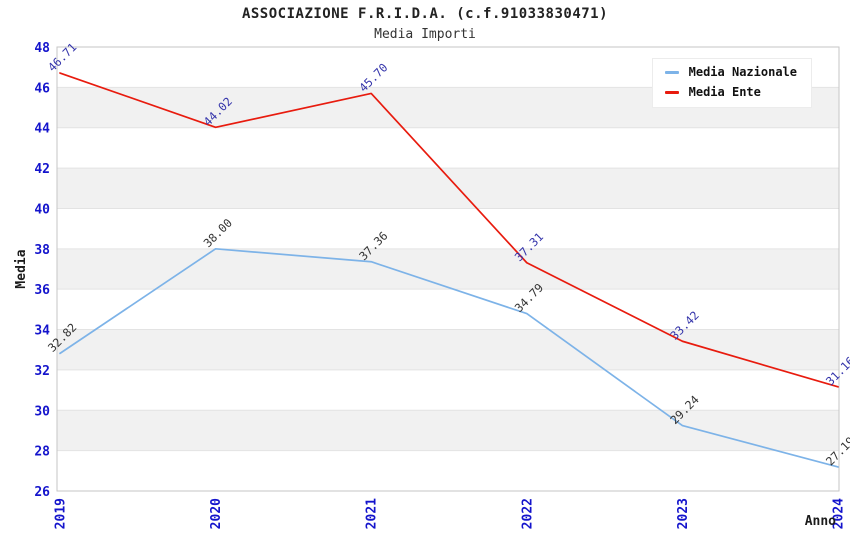  I want to click on x-tick-label: 2023, so click(683, 513).